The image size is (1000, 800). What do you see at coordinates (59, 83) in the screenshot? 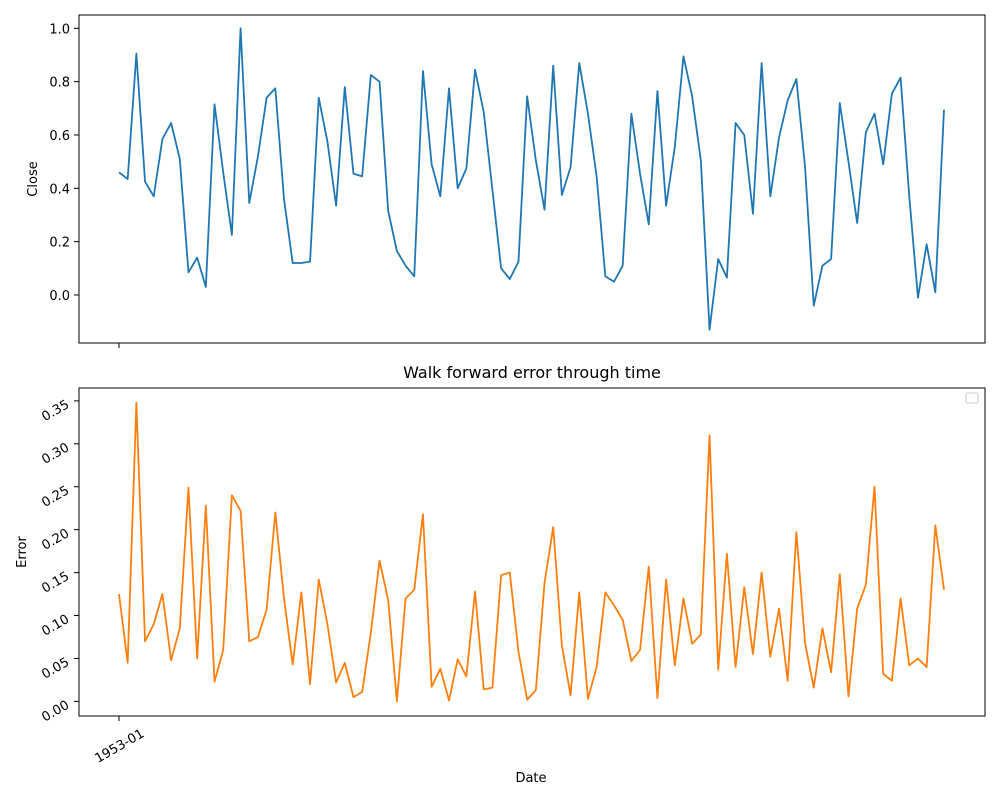
I see `close-y-tick-label: 0.8` at bounding box center [59, 83].